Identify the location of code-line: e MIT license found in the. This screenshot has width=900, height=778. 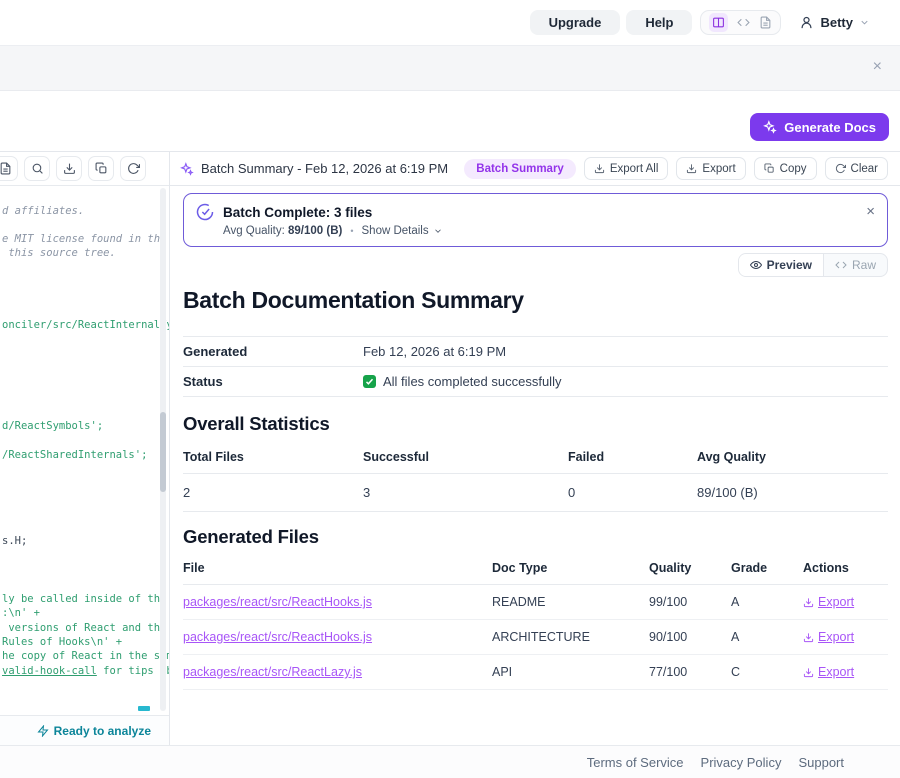
(84, 239).